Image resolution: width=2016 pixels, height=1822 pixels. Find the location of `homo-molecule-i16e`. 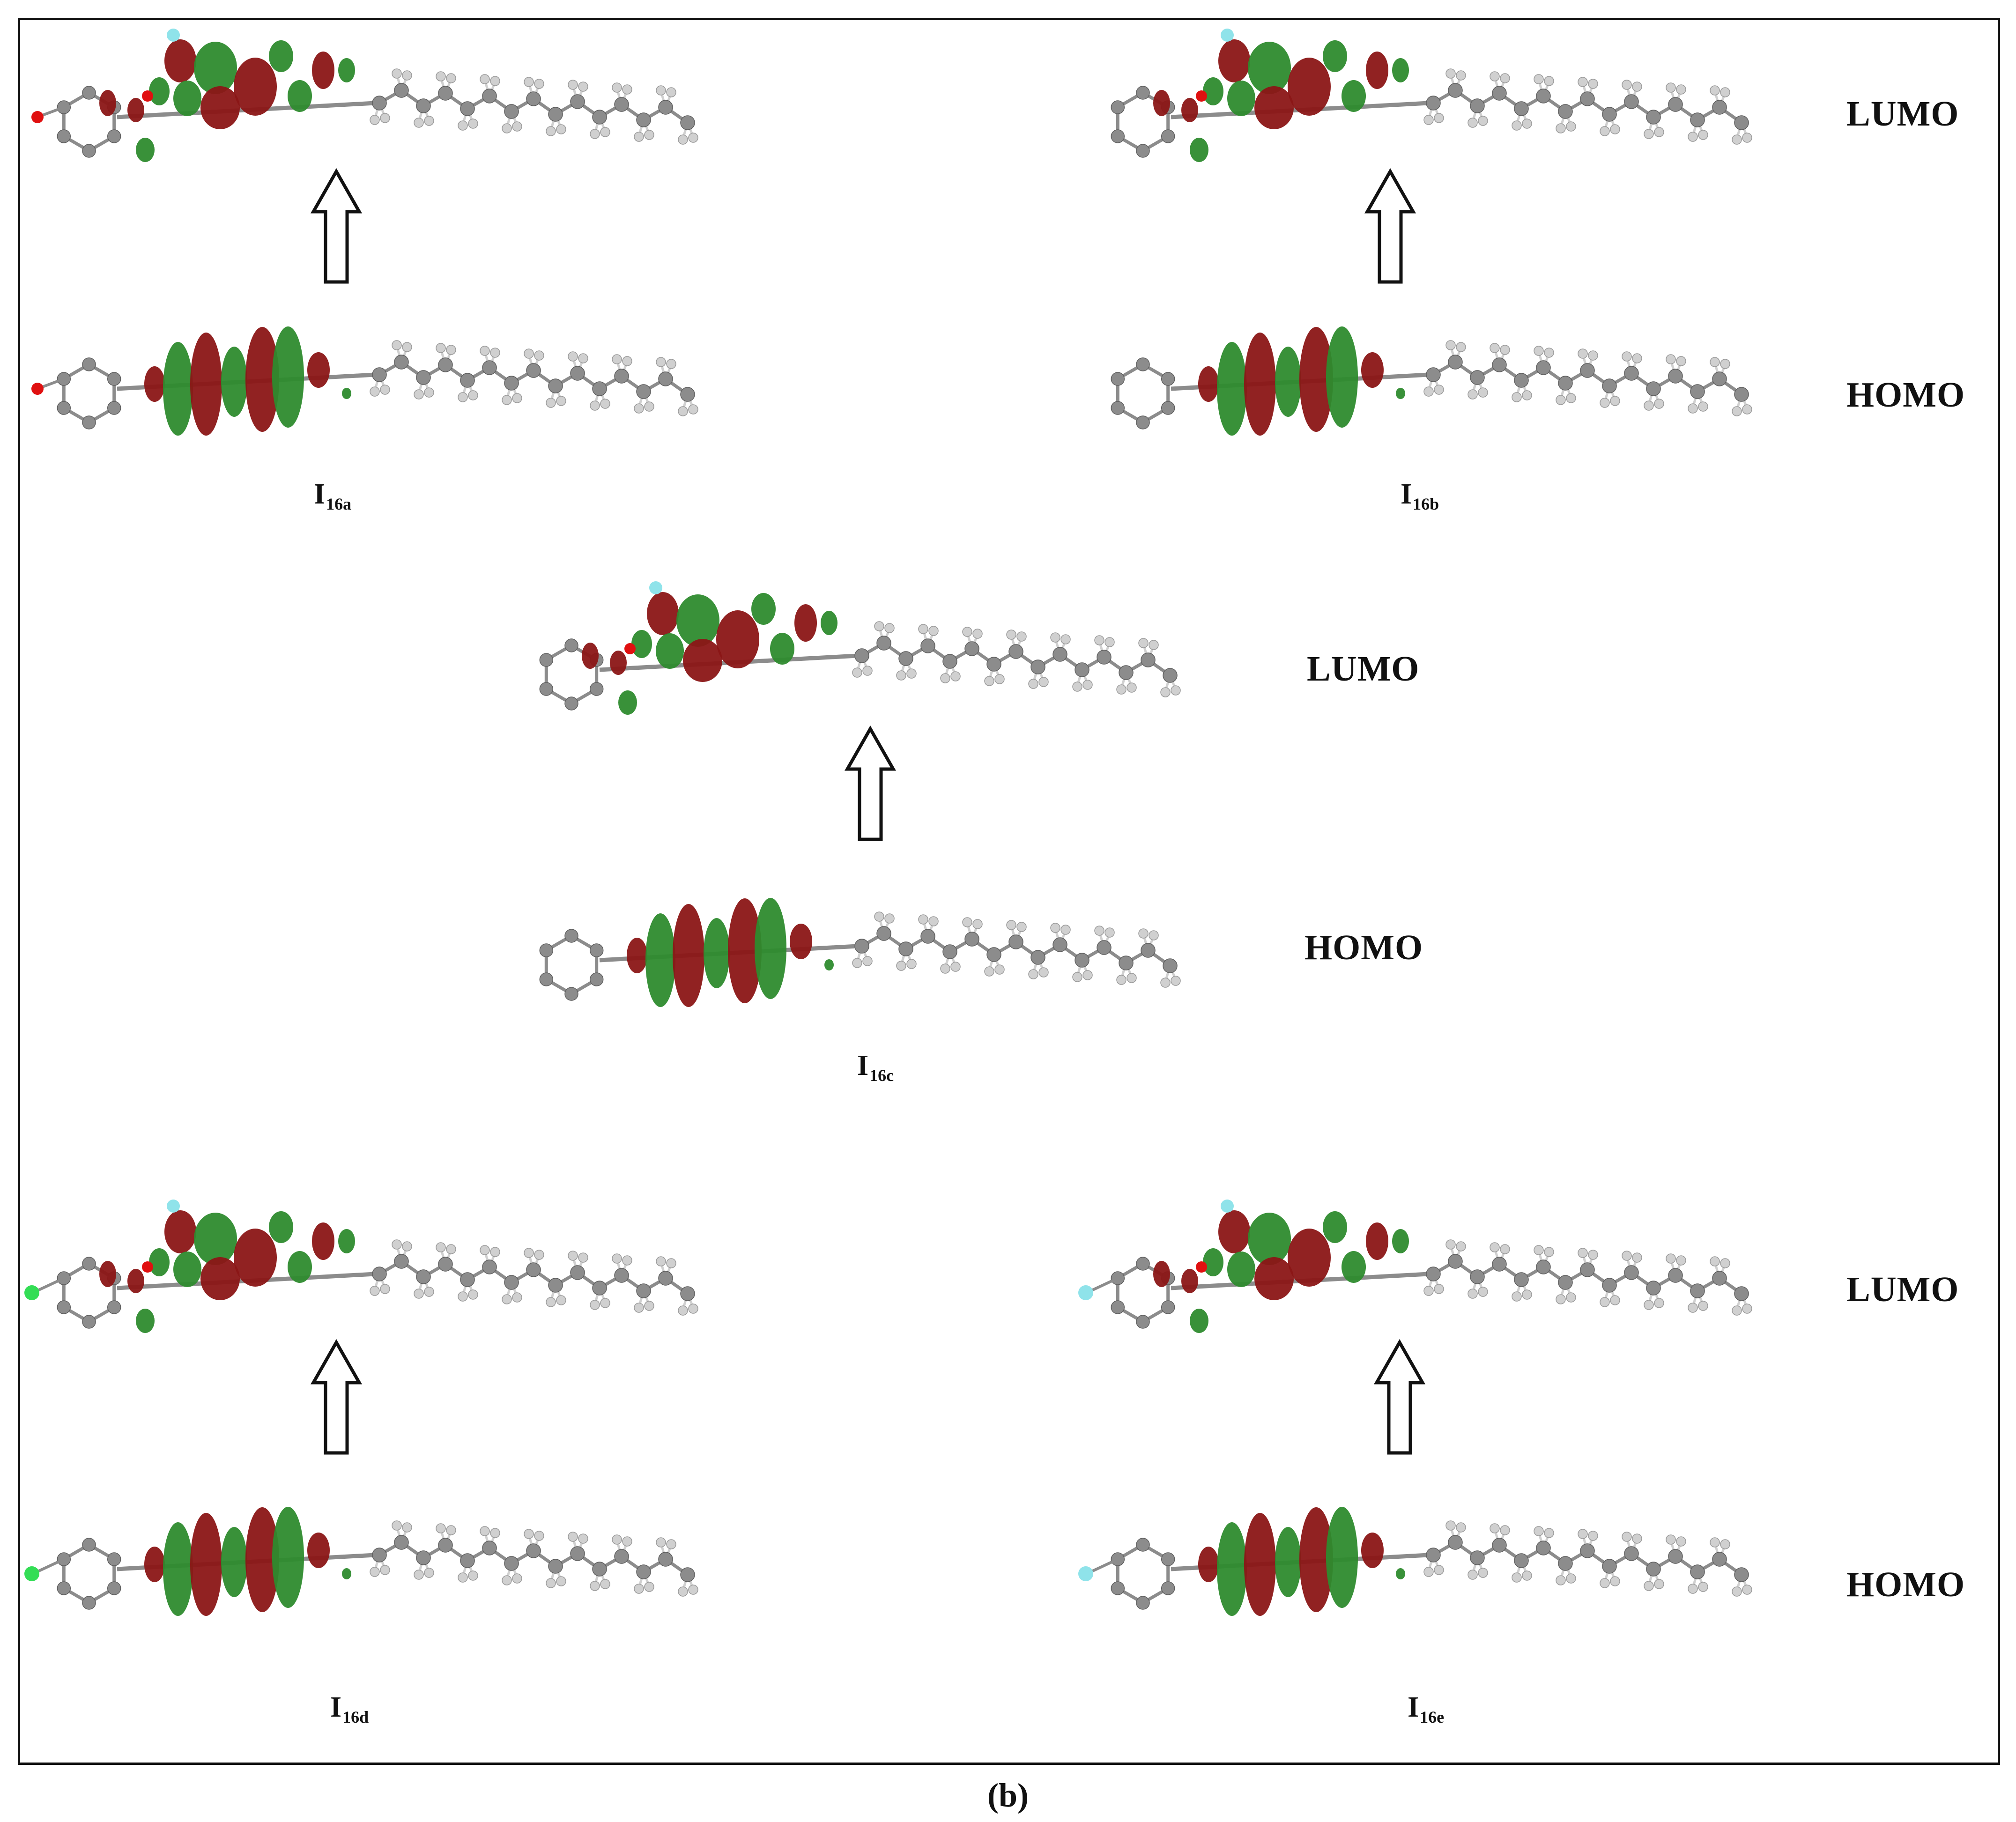

homo-molecule-i16e is located at coordinates (1415, 1561).